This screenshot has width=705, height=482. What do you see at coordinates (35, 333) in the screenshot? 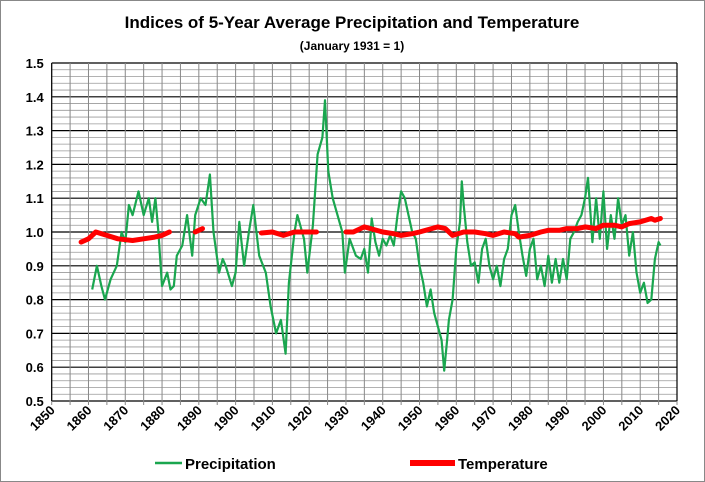
I see `y-tick-label: 0.7` at bounding box center [35, 333].